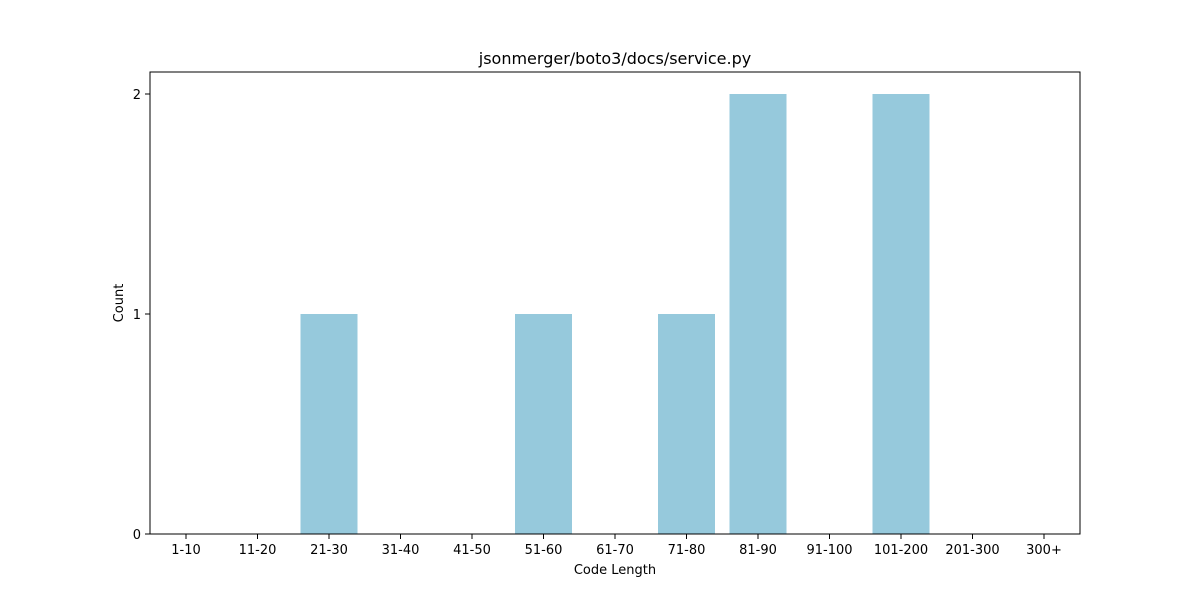 The image size is (1200, 605). I want to click on x-tick-label: 71-80, so click(687, 550).